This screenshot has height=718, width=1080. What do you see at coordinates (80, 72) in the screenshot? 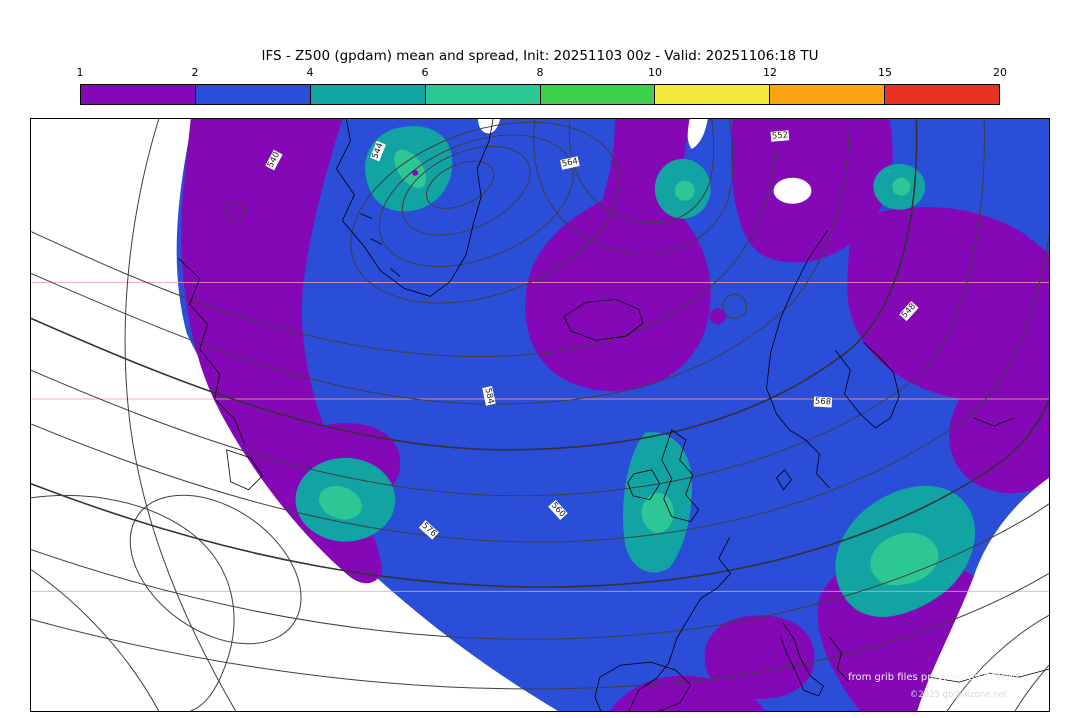
I see `colorbar-tick: 1` at bounding box center [80, 72].